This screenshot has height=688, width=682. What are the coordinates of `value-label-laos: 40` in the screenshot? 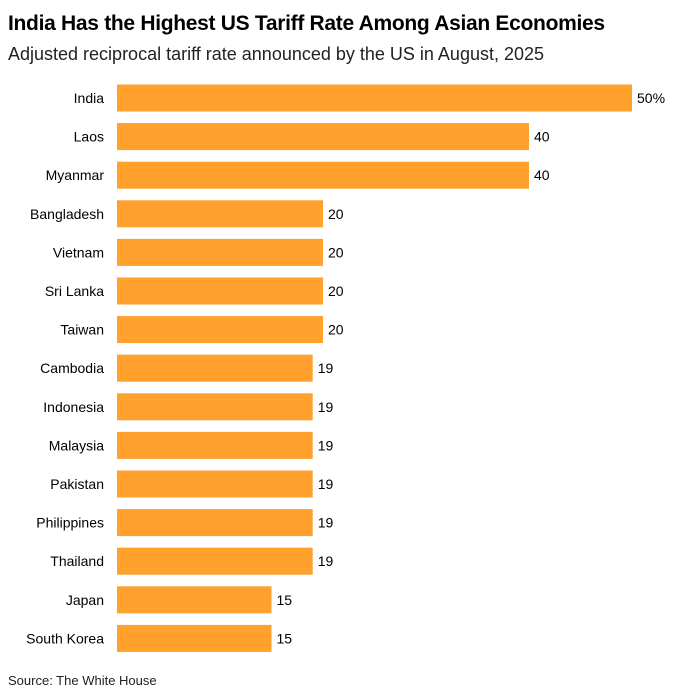 It's located at (542, 137).